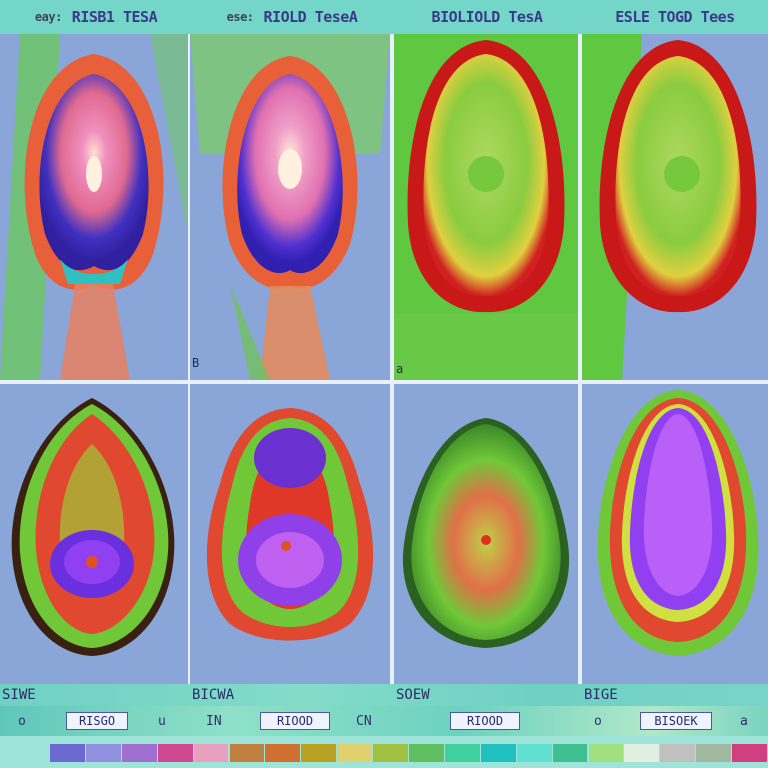 This screenshot has height=768, width=768. I want to click on panel-top-3: a, so click(486, 207).